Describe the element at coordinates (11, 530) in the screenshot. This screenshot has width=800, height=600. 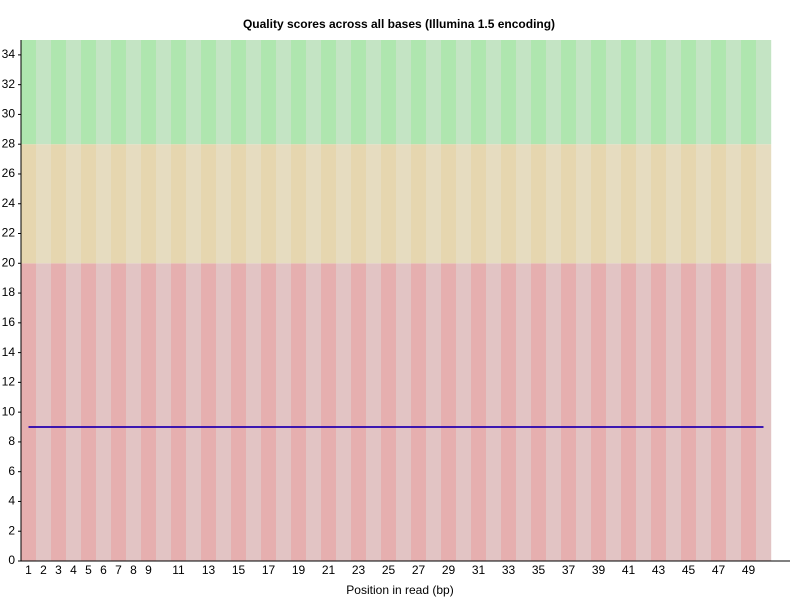
I see `y-tick-label: 2` at that location.